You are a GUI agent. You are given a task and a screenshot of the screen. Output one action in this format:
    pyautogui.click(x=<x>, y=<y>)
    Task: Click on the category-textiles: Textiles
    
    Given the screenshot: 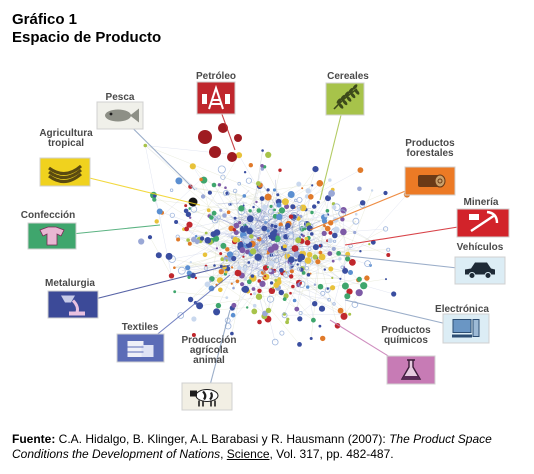 What is the action you would take?
    pyautogui.click(x=173, y=318)
    